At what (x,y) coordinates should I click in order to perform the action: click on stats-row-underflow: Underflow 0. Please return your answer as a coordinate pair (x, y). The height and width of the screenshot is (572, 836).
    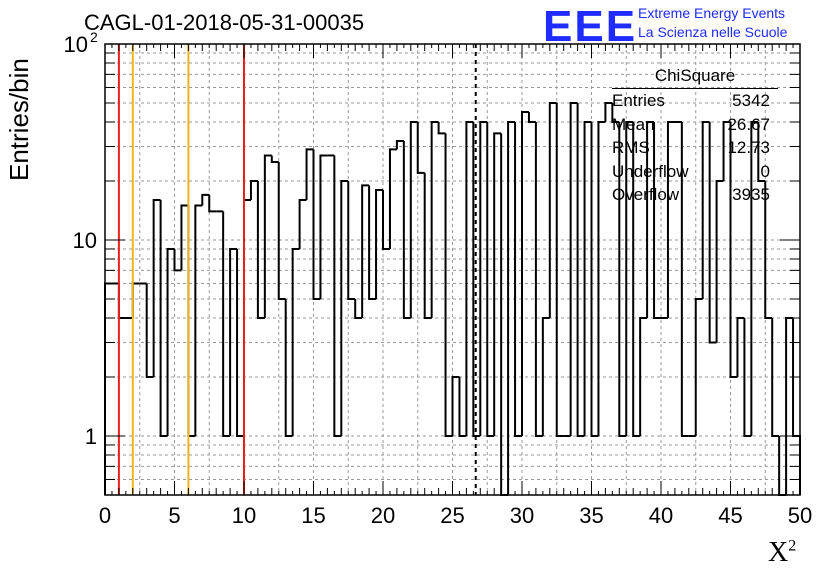
    Looking at the image, I should click on (695, 172).